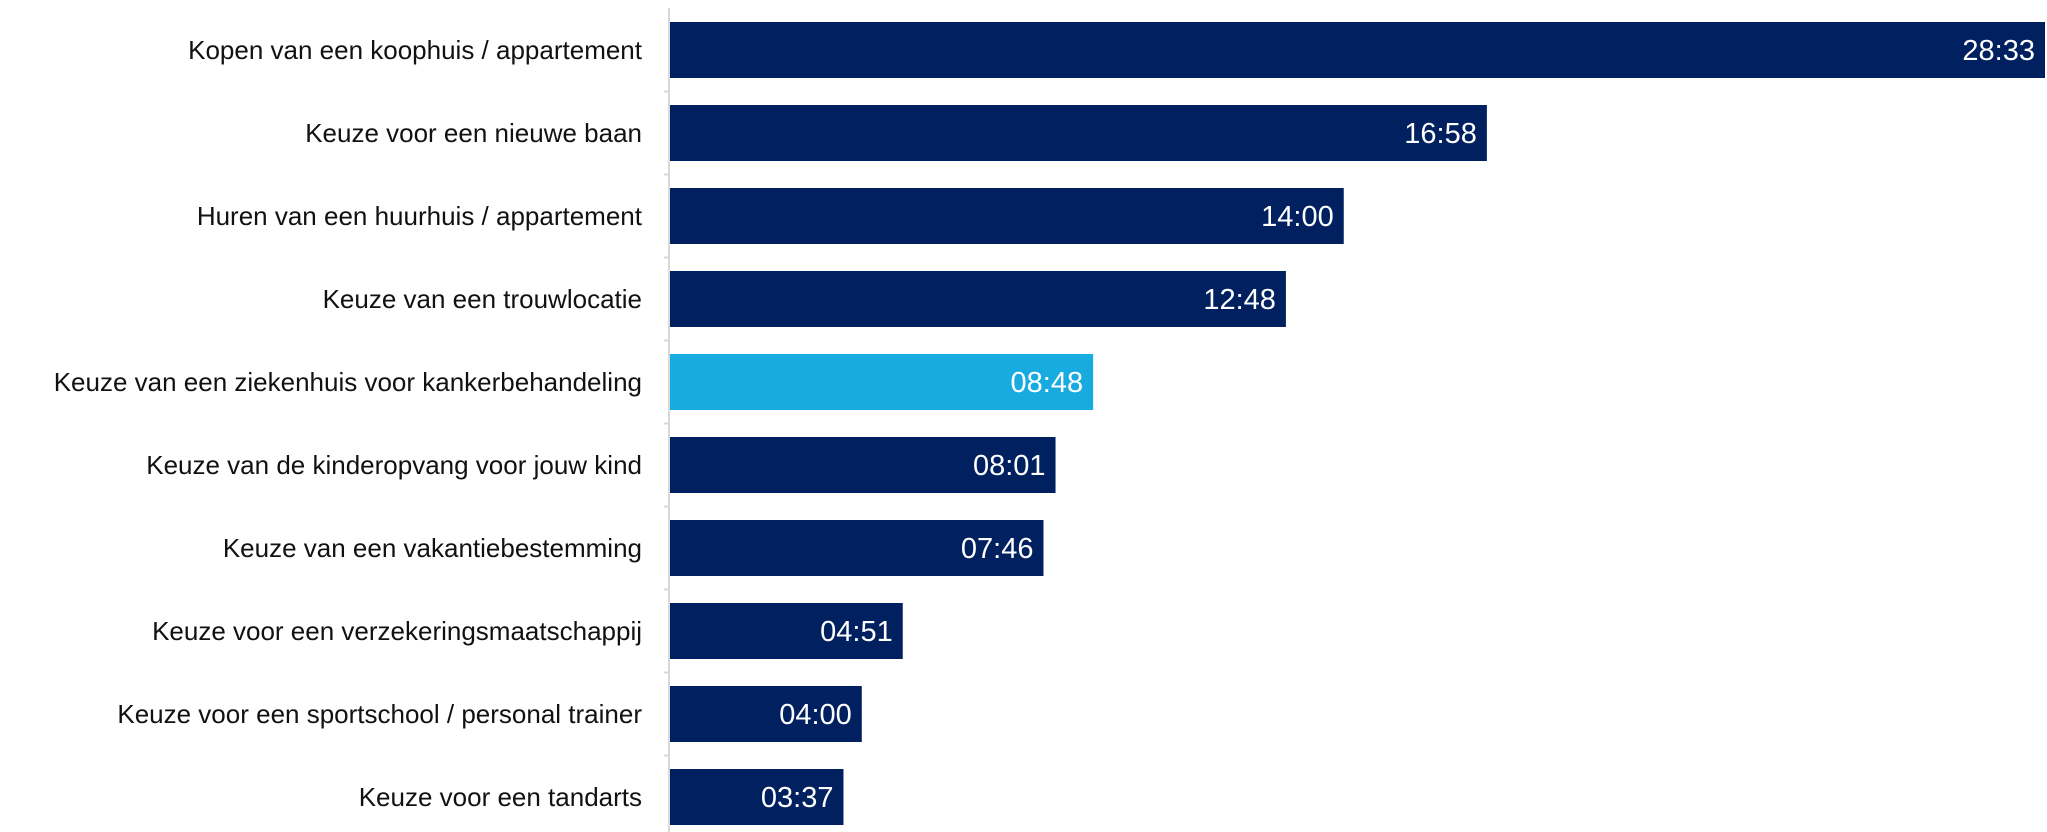 This screenshot has height=832, width=2047. What do you see at coordinates (394, 465) in the screenshot?
I see `category-label: Keuze van de kinderopvang voor jouw kind` at bounding box center [394, 465].